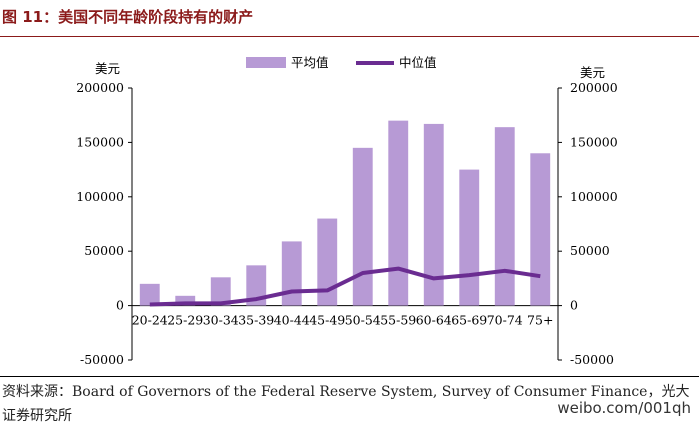  Describe the element at coordinates (349, 376) in the screenshot. I see `source-divider` at that location.